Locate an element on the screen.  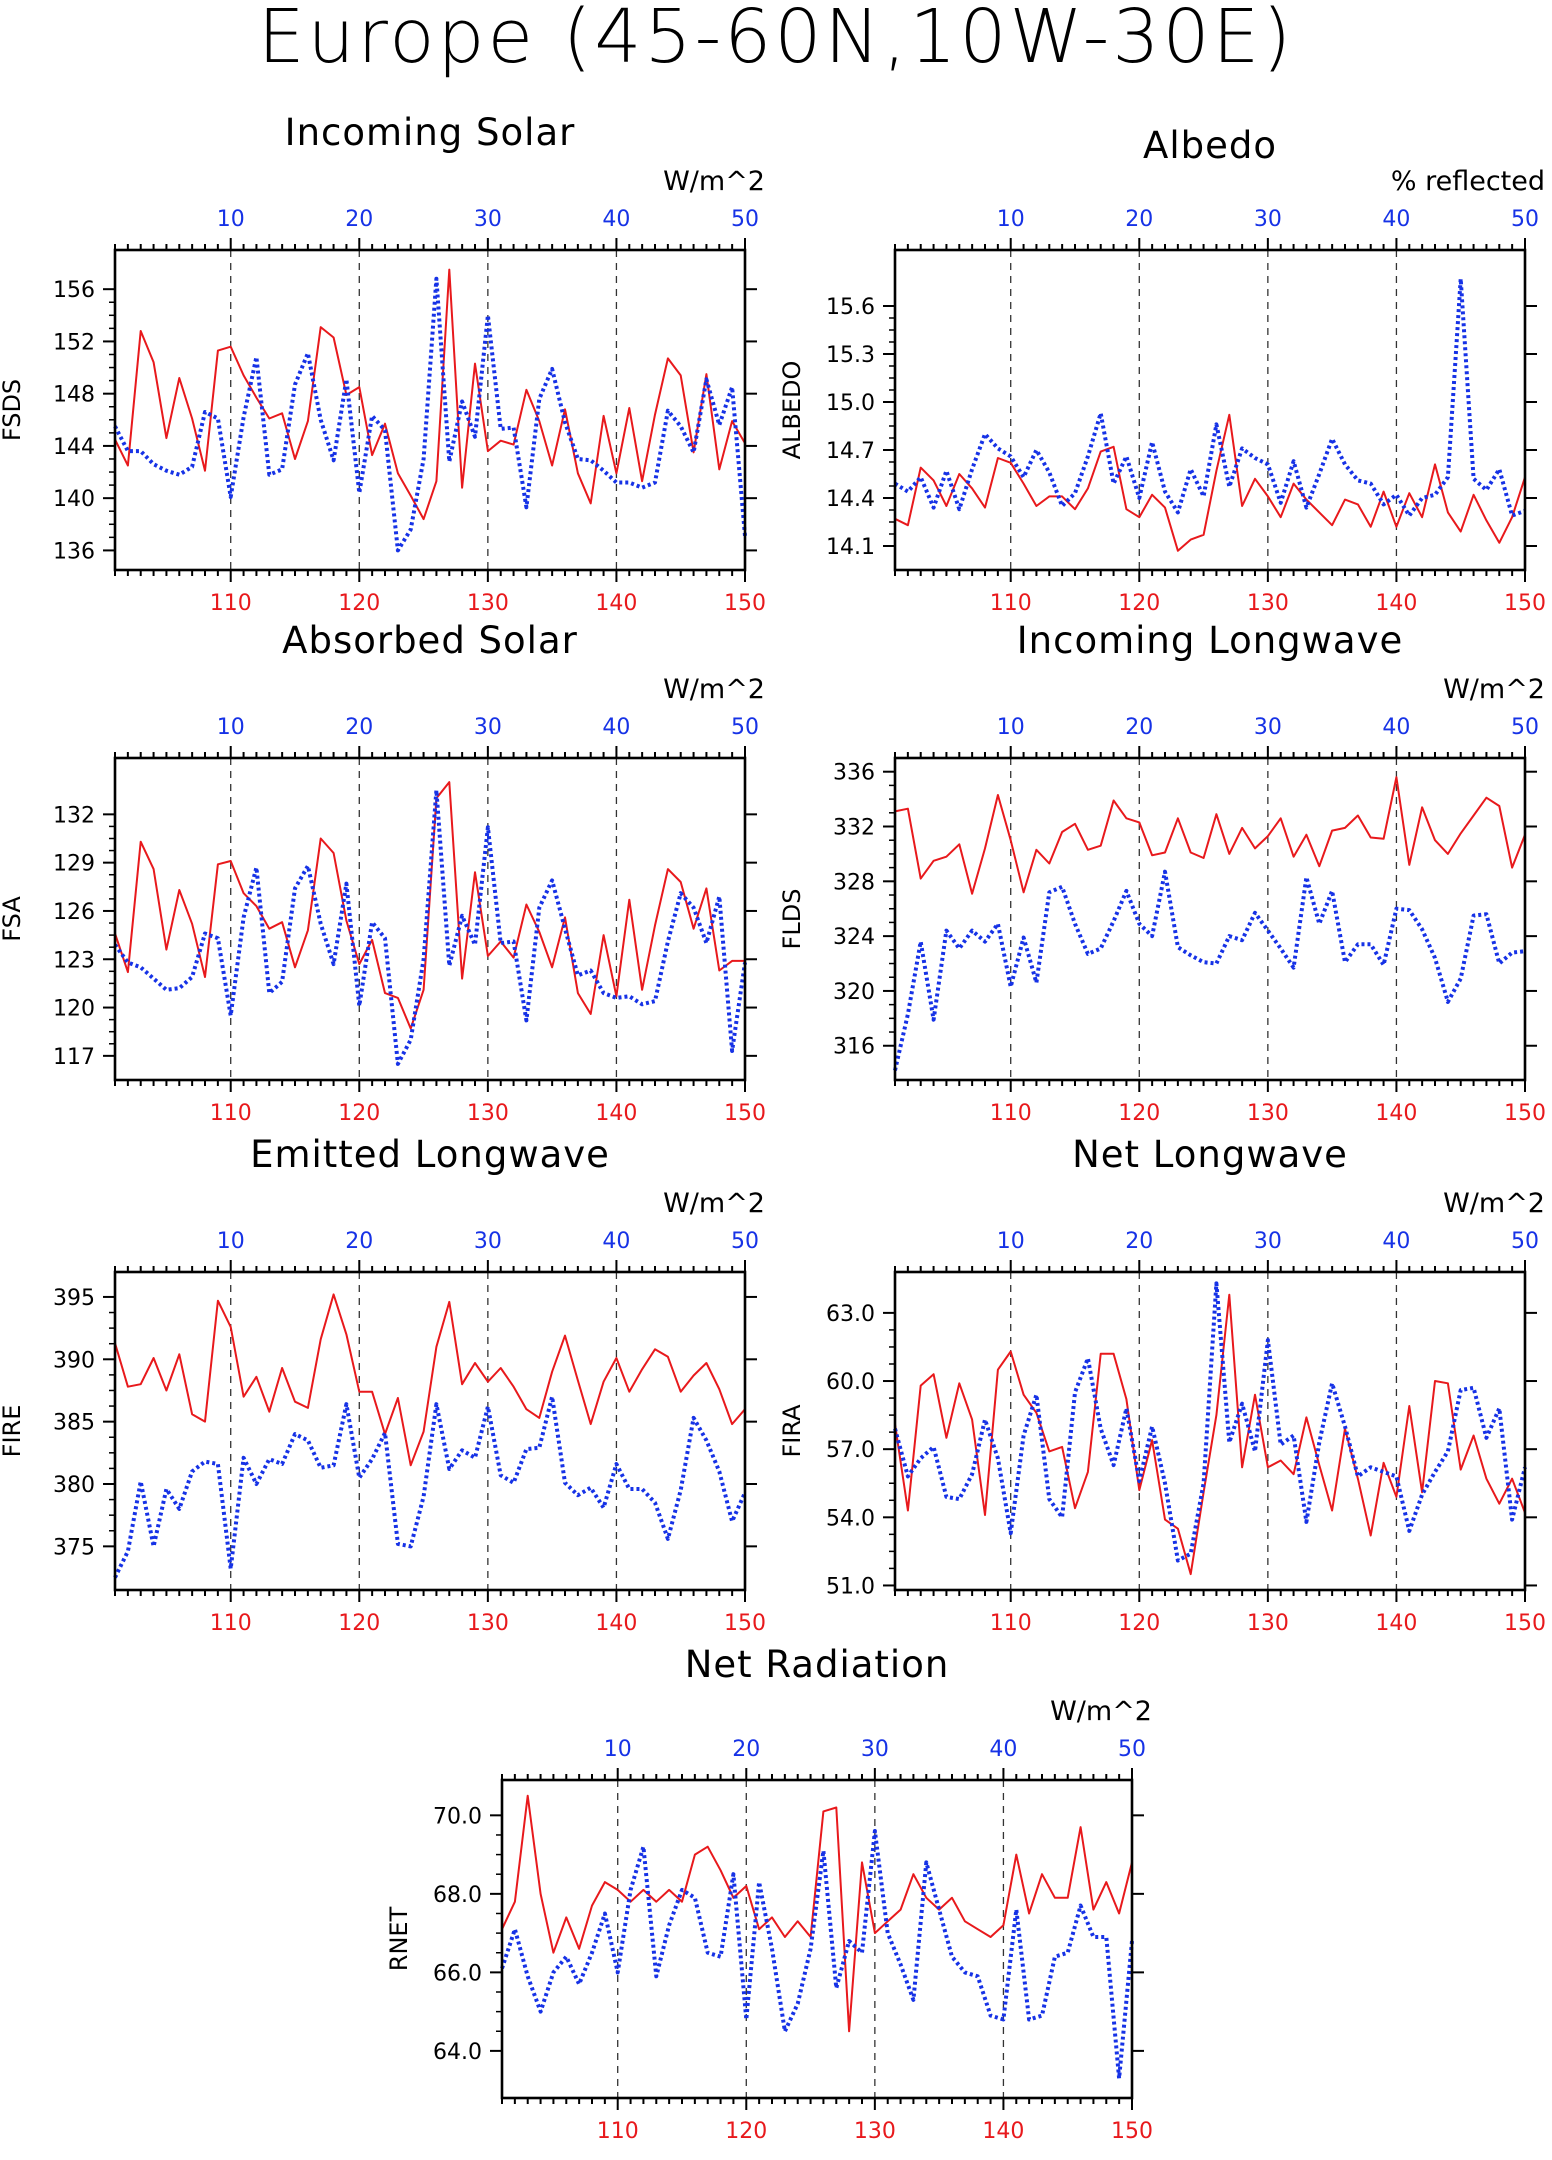
series-blue-line-flds is located at coordinates (1209, 970).